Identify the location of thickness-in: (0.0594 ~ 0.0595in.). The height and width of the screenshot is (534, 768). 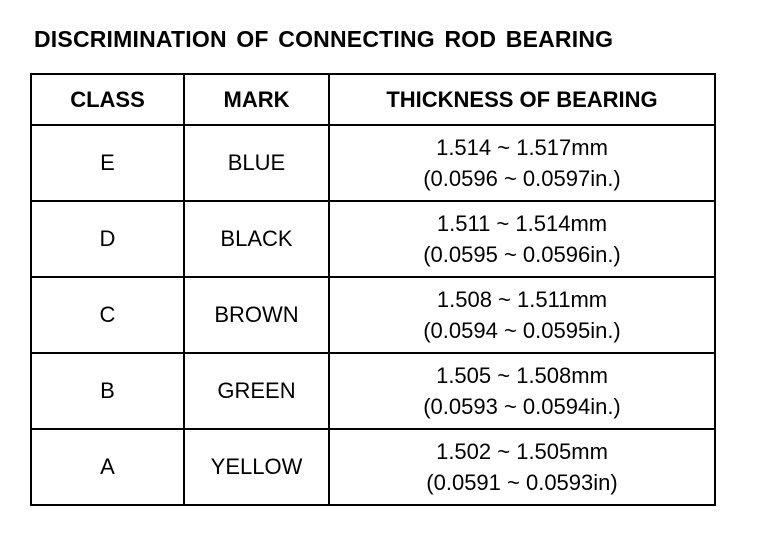
(522, 330).